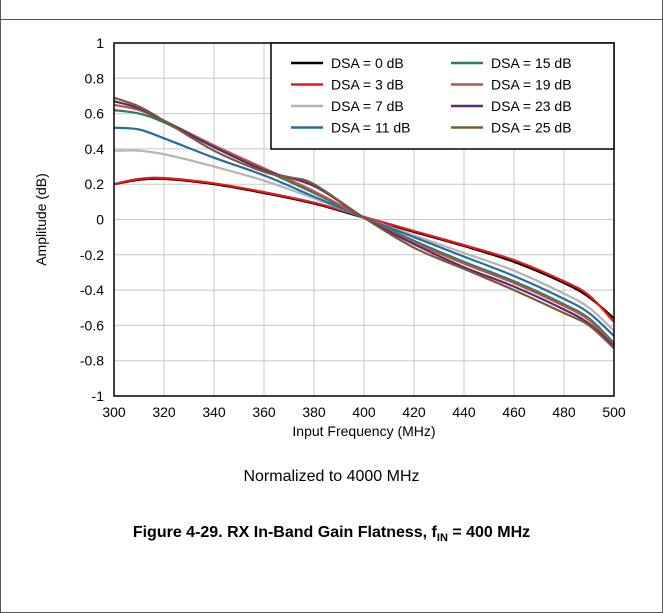 The width and height of the screenshot is (663, 613). Describe the element at coordinates (514, 412) in the screenshot. I see `x-tick-label: 460` at that location.